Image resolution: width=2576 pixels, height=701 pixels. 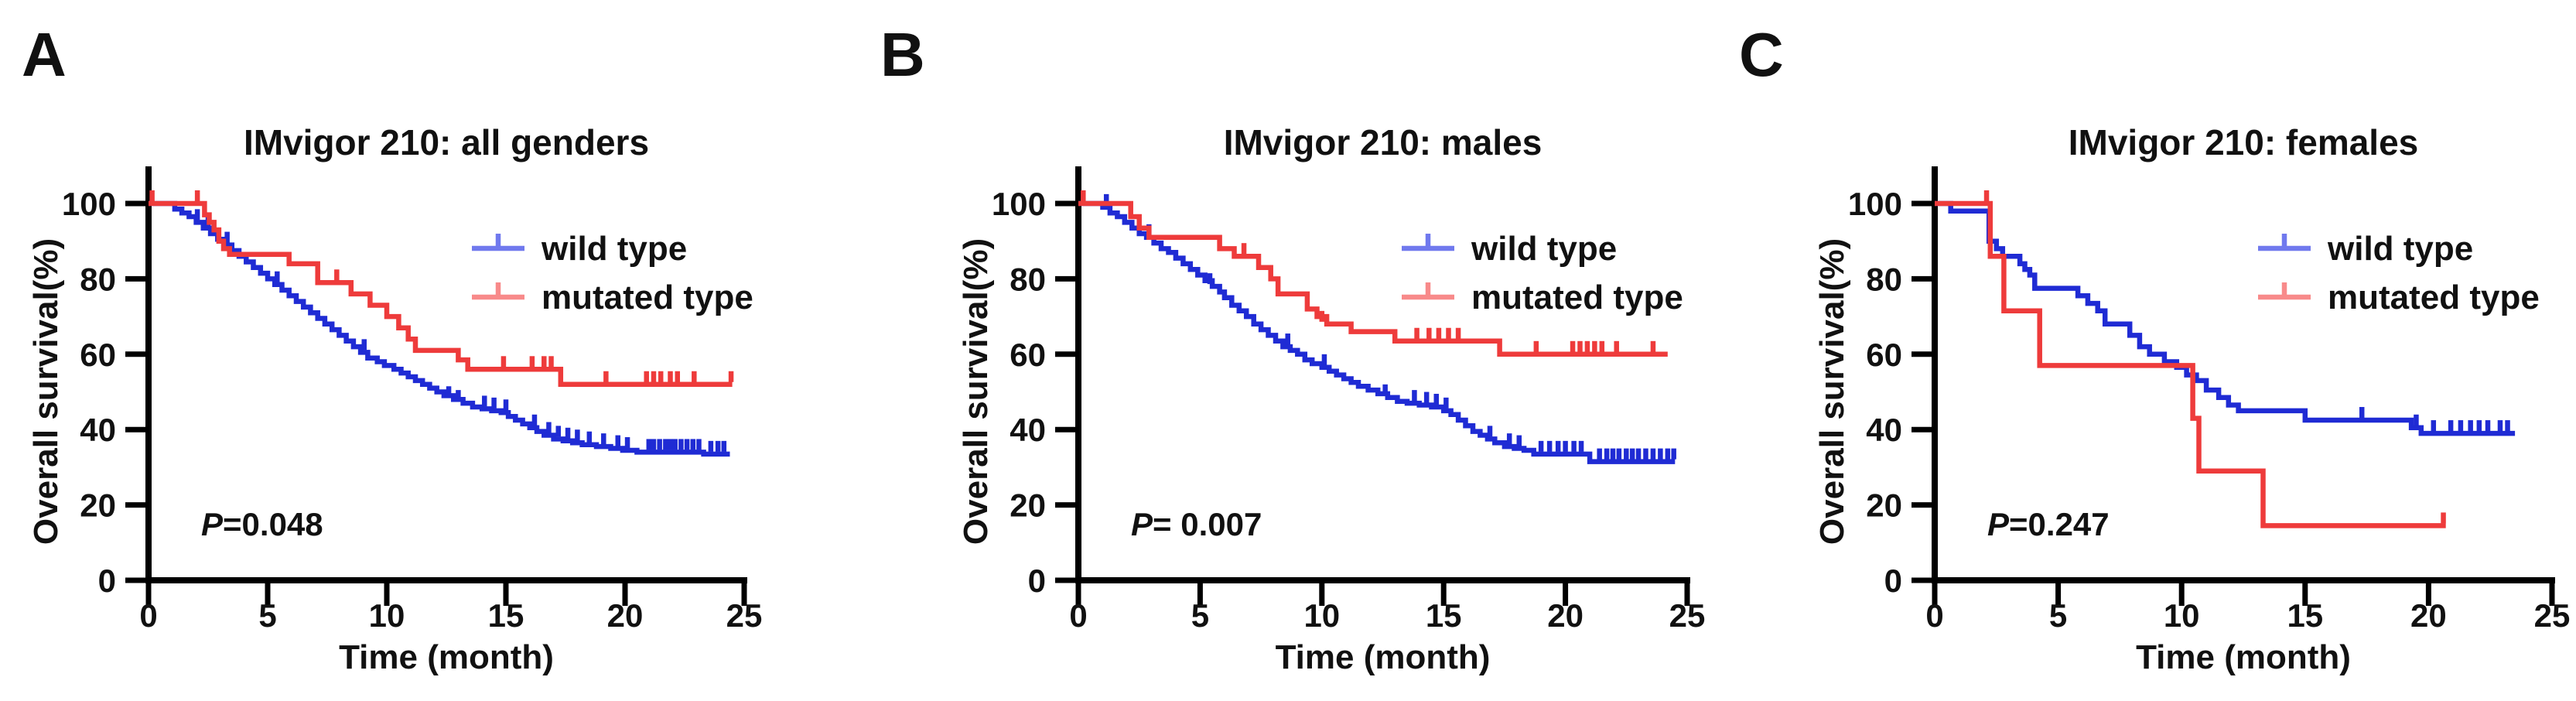 I want to click on p-value: P=0.048, so click(x=262, y=524).